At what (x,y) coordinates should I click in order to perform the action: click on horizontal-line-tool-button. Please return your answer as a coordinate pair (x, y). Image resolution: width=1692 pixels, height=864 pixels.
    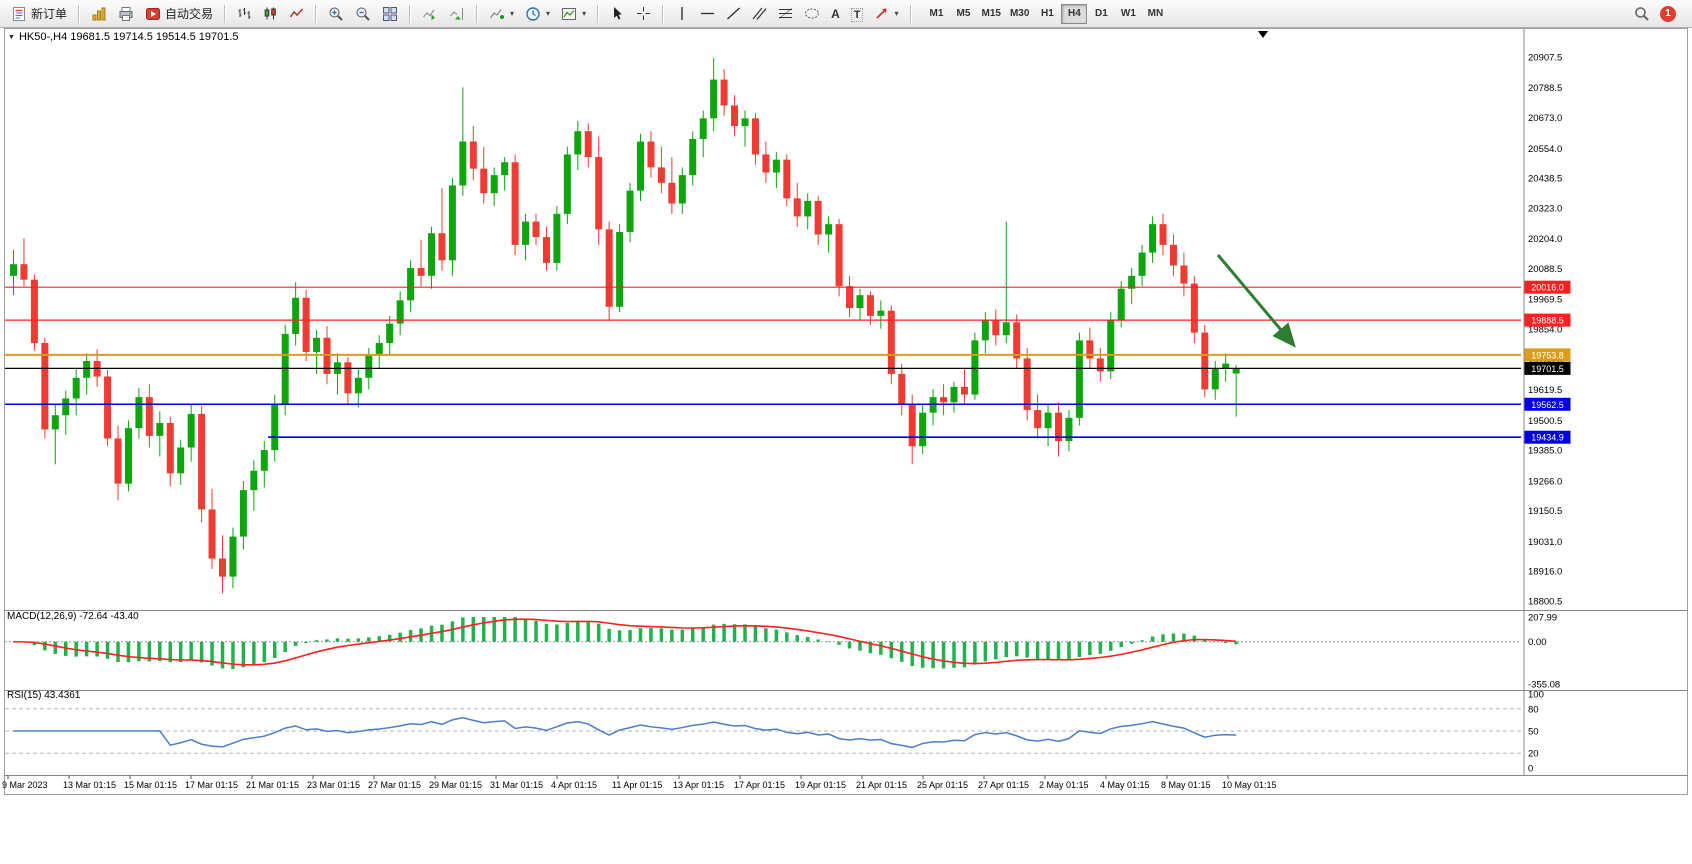
    Looking at the image, I should click on (707, 14).